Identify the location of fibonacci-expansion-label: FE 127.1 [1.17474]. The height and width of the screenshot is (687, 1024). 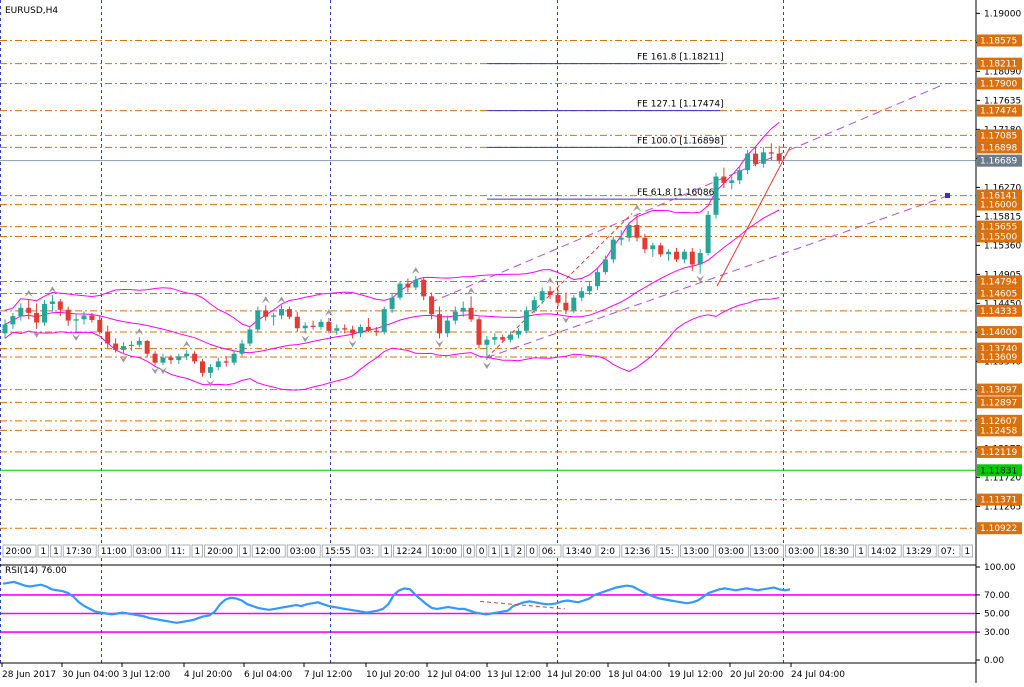
(680, 105).